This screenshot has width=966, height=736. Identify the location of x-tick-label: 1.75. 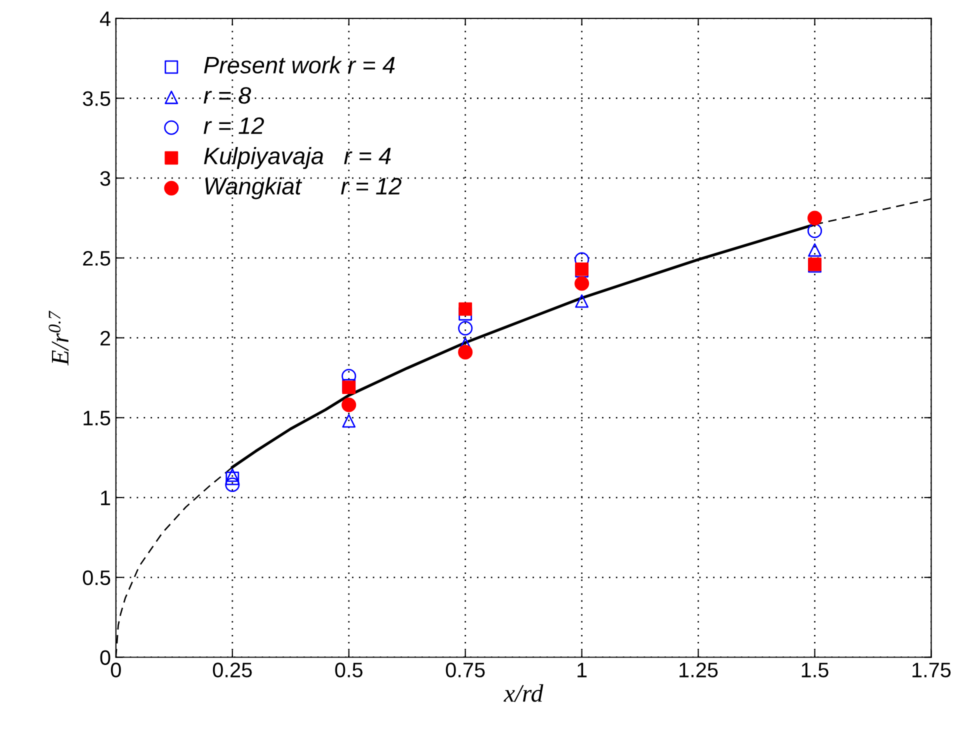
(931, 670).